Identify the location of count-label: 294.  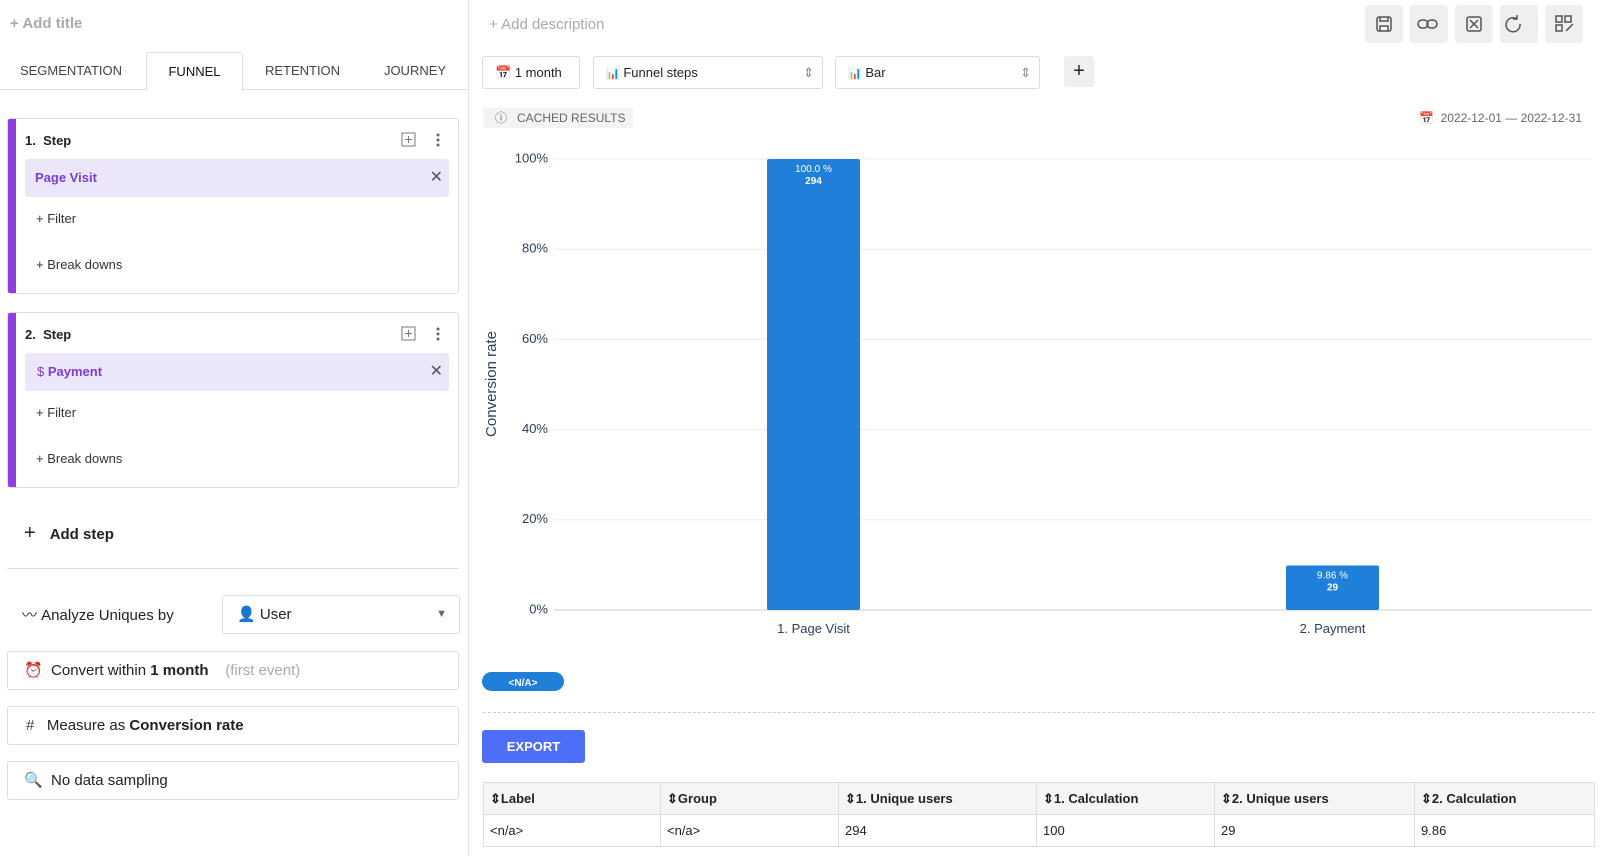
(813, 181).